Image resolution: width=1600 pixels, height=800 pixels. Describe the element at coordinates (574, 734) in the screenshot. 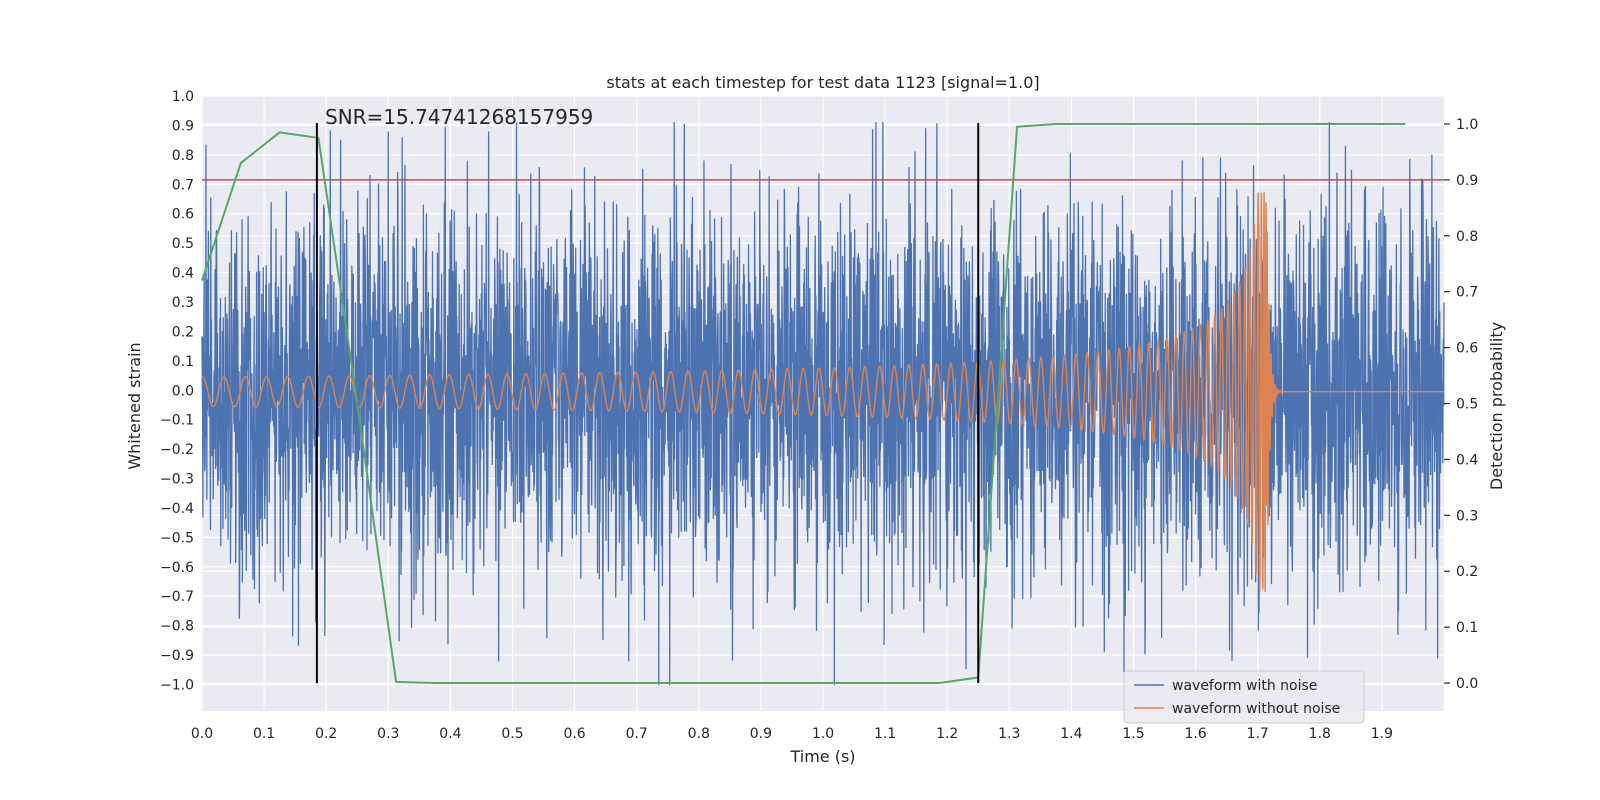

I see `x-tick-label: 0.6` at that location.